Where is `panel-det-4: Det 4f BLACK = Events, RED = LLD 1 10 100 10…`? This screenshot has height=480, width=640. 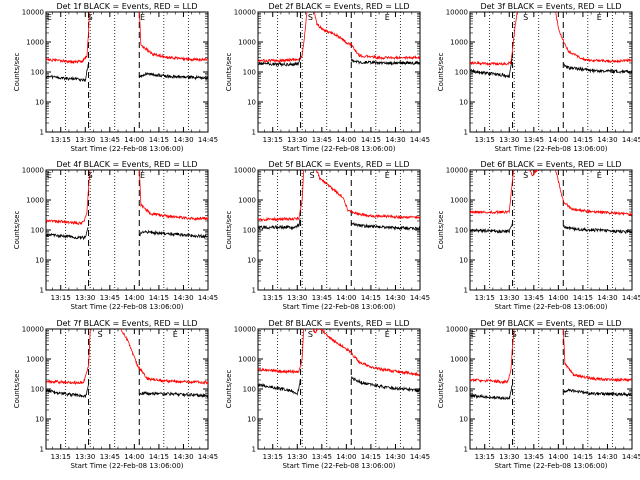
panel-det-4: Det 4f BLACK = Events, RED = LLD 1 10 100 10… is located at coordinates (115, 235).